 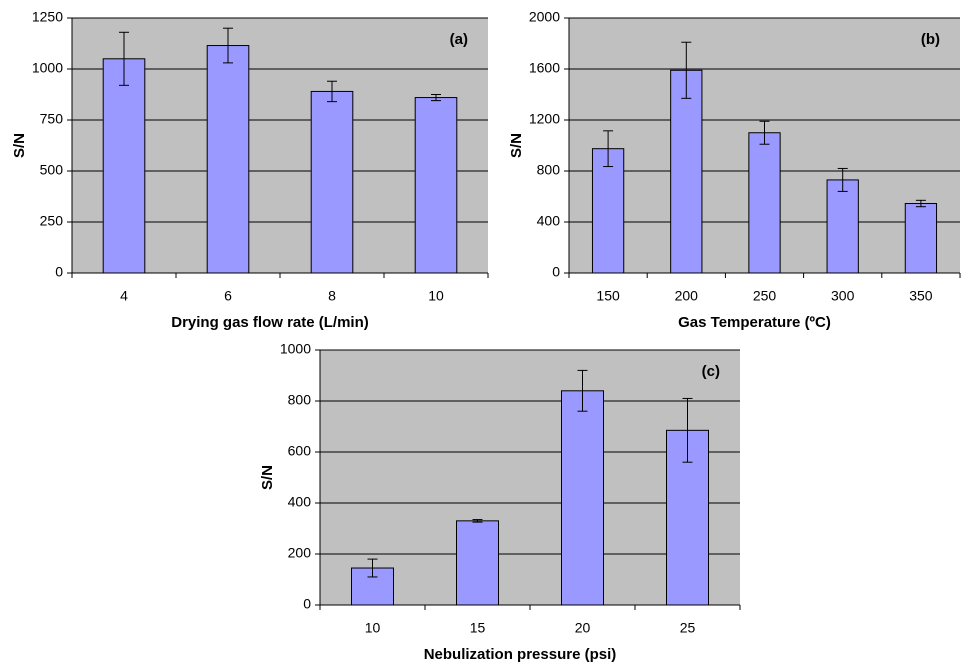 What do you see at coordinates (300, 451) in the screenshot?
I see `y-tick-label: 600` at bounding box center [300, 451].